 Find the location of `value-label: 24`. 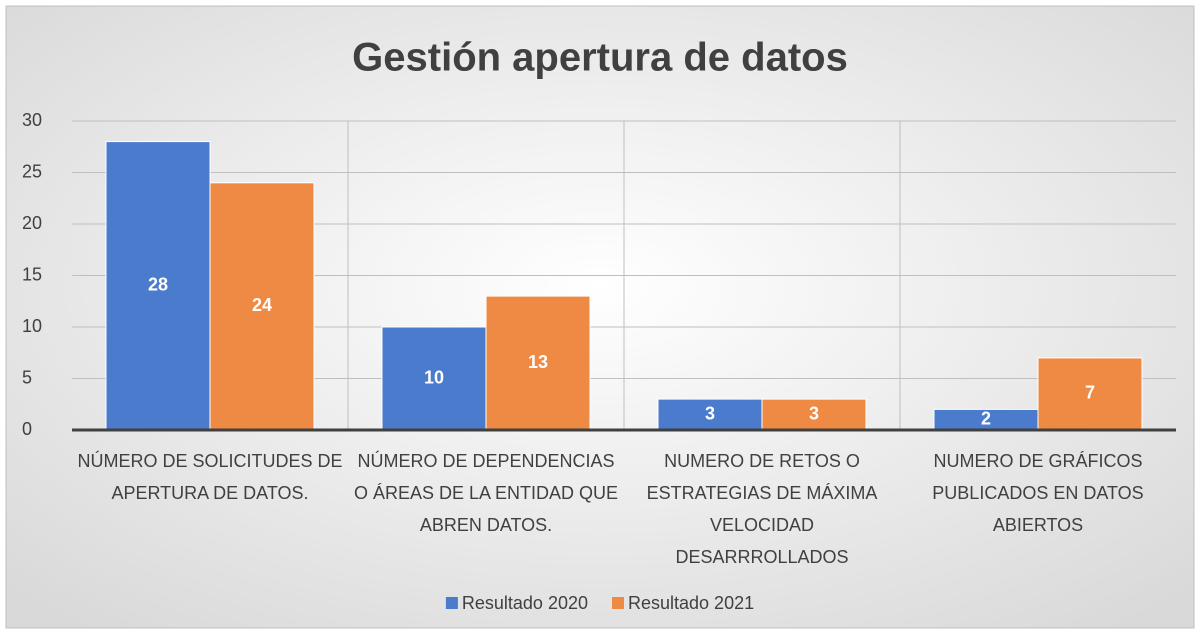

value-label: 24 is located at coordinates (262, 305).